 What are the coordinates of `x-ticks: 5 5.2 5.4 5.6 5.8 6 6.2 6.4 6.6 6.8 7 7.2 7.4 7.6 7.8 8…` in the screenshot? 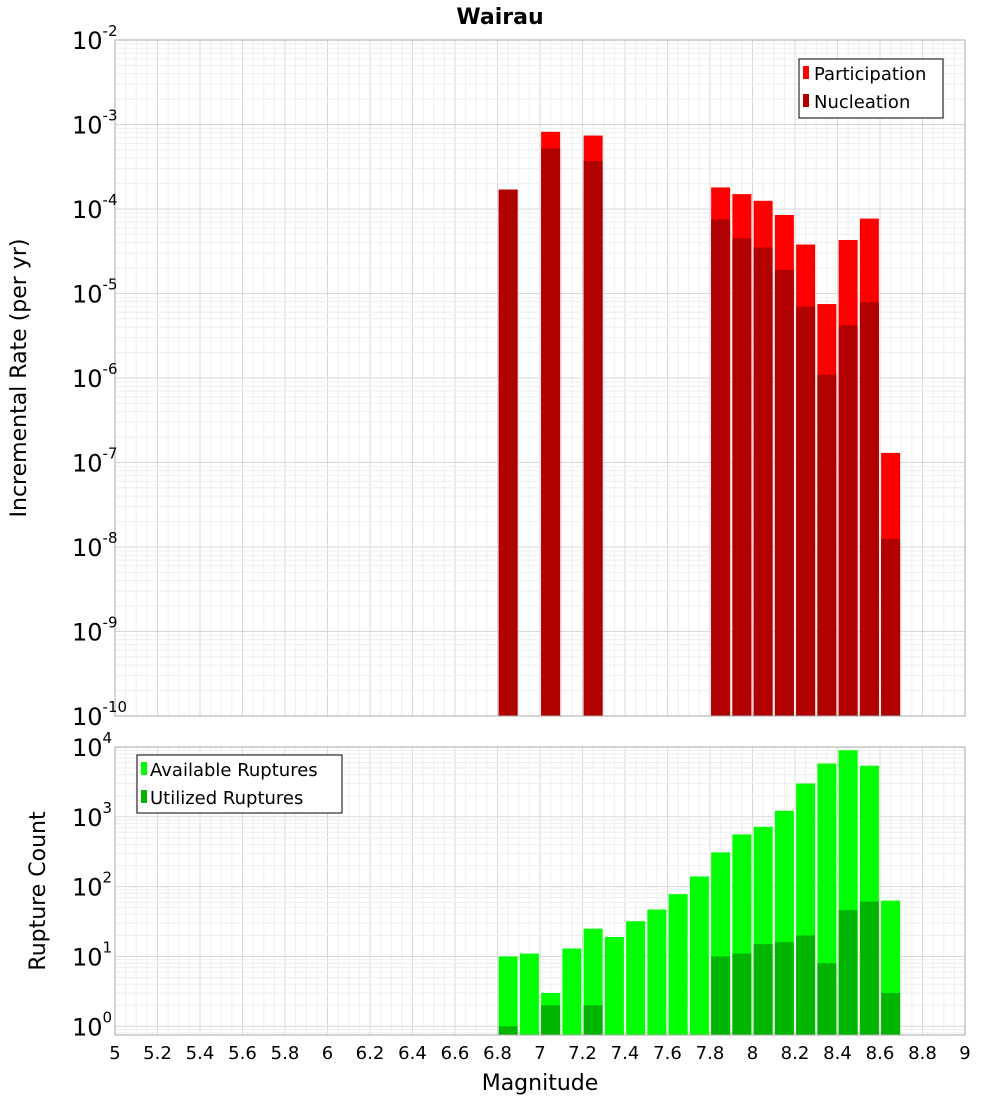 It's located at (539, 1053).